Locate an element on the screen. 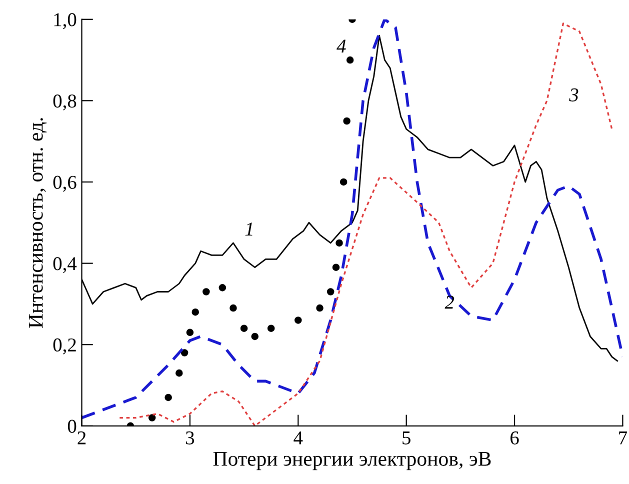 The height and width of the screenshot is (484, 629). series-label: 2 is located at coordinates (449, 302).